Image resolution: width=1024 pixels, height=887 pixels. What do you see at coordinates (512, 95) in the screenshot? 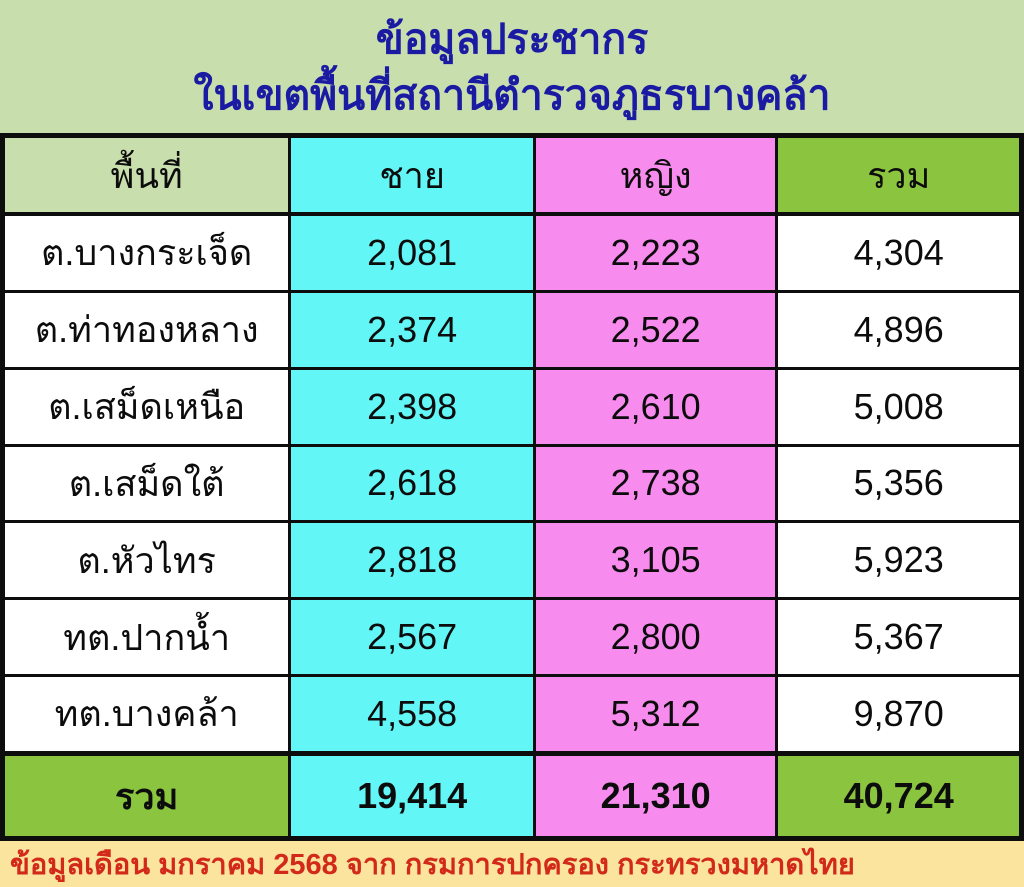
I see `page-title-line2: ในเขตพื้นที่สถานีตำรวจภูธรบางคล้า` at bounding box center [512, 95].